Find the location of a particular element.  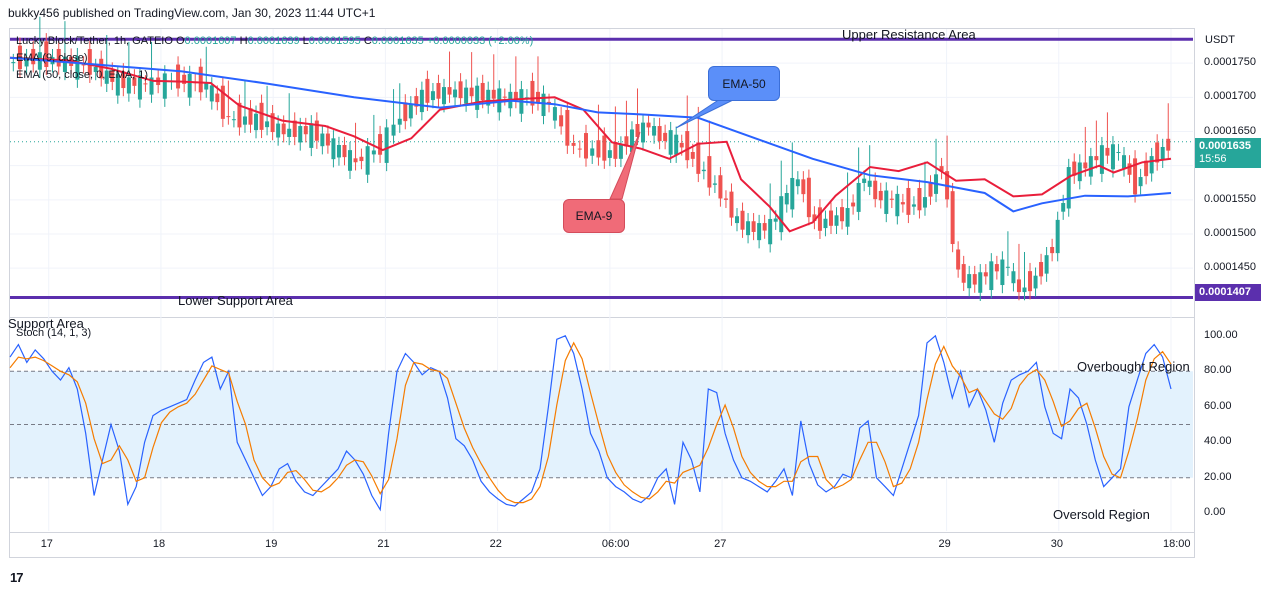

upper-resistance-label: Upper Resistance Area is located at coordinates (909, 34).